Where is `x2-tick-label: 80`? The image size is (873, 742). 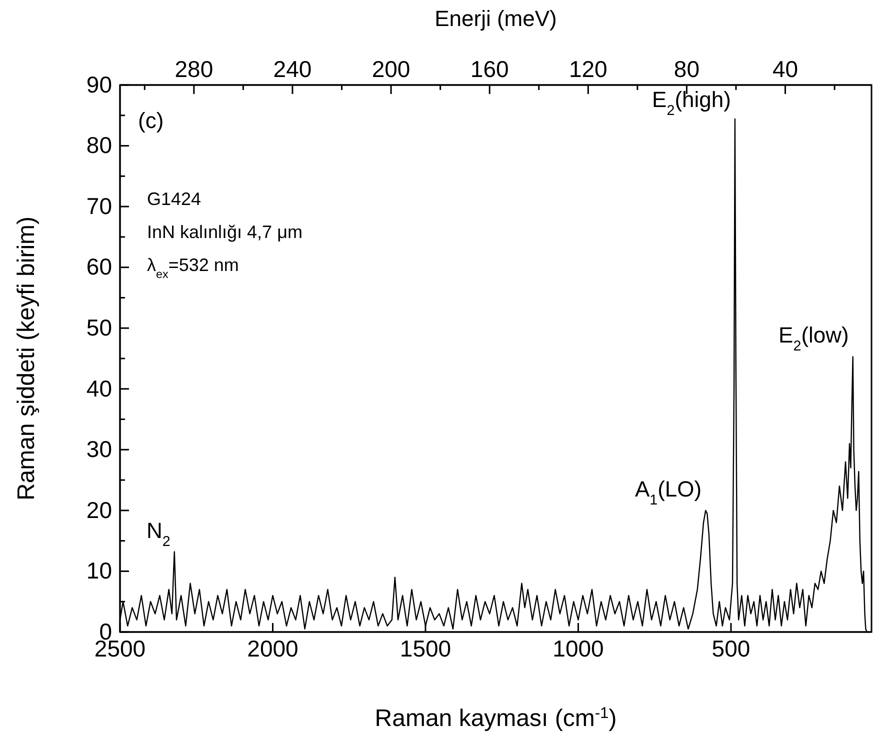
x2-tick-label: 80 is located at coordinates (687, 69).